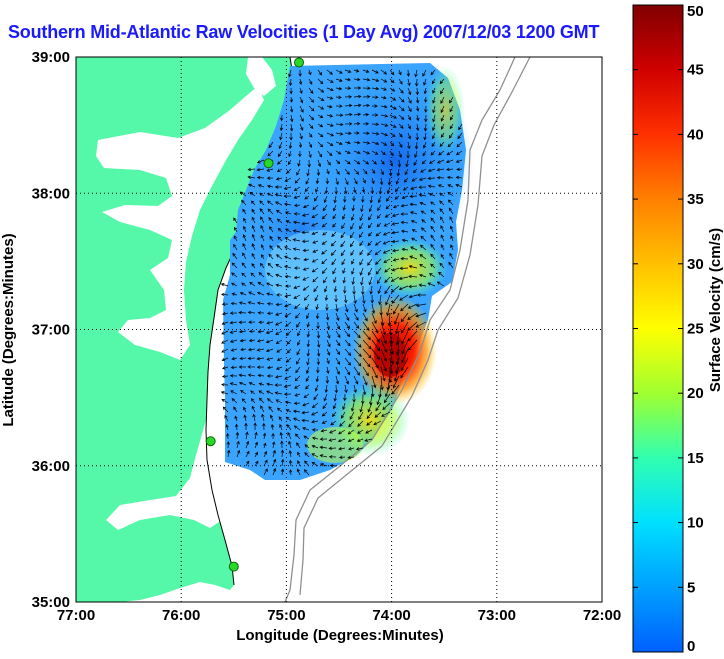 Image resolution: width=724 pixels, height=659 pixels. I want to click on colorbar-tick-label: 45, so click(695, 70).